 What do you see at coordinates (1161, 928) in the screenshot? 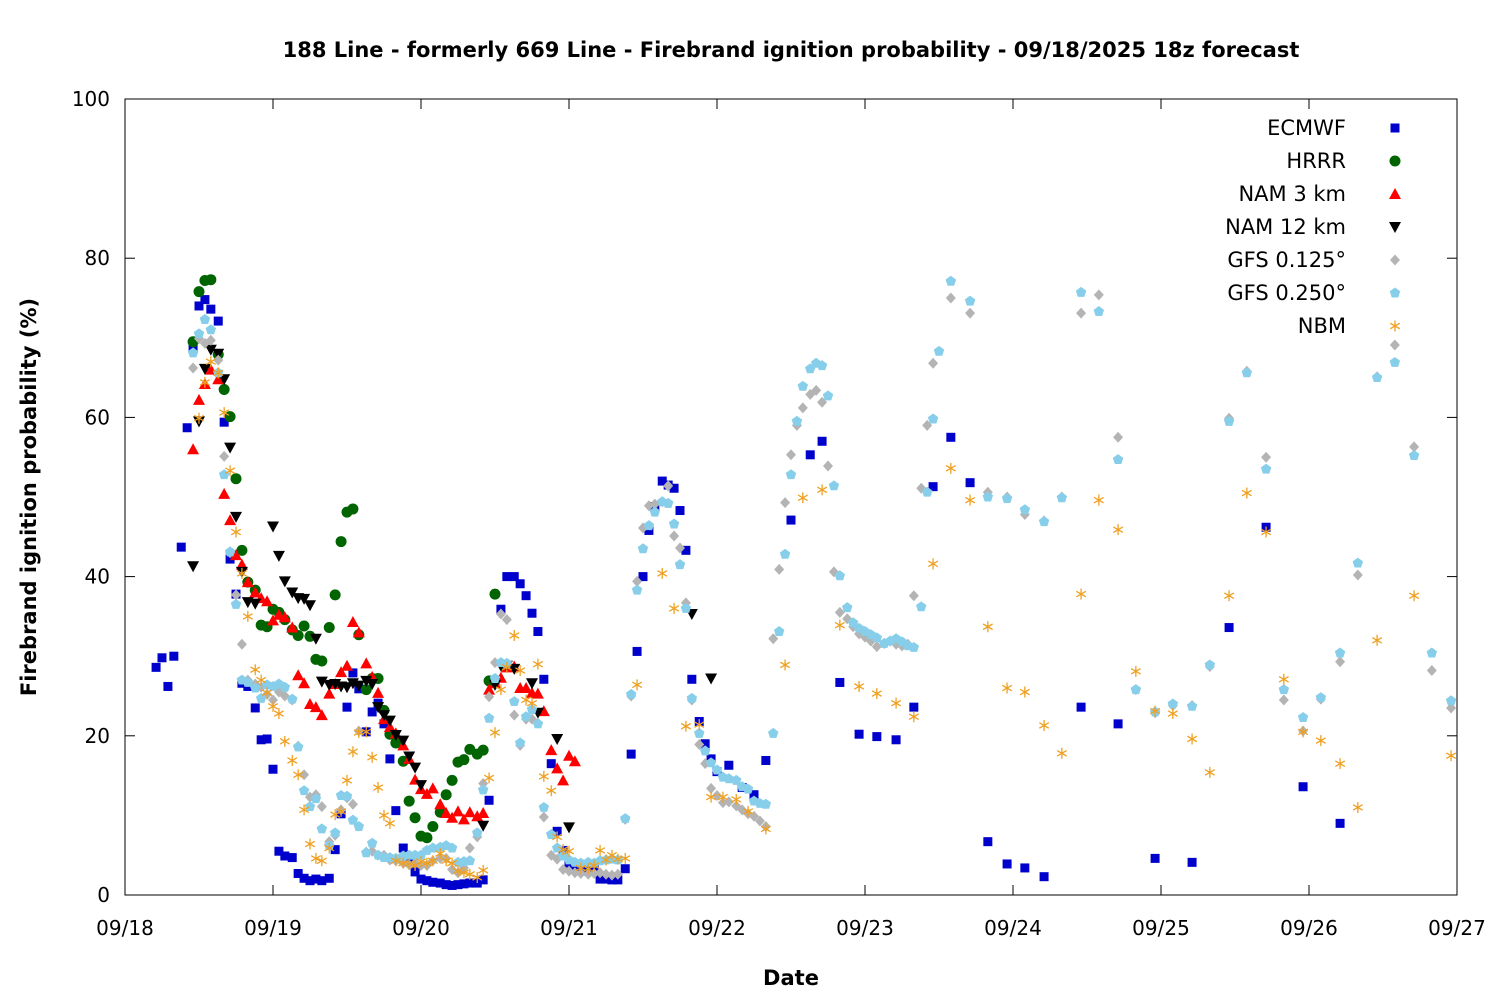
I see `x-tick-label: 09/25` at bounding box center [1161, 928].